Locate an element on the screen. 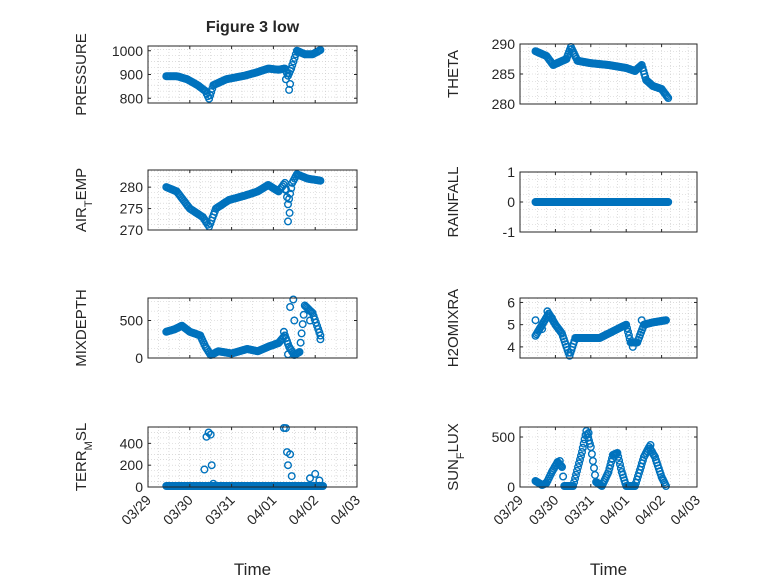 The image size is (778, 583). y-tick-label: 5 is located at coordinates (511, 325).